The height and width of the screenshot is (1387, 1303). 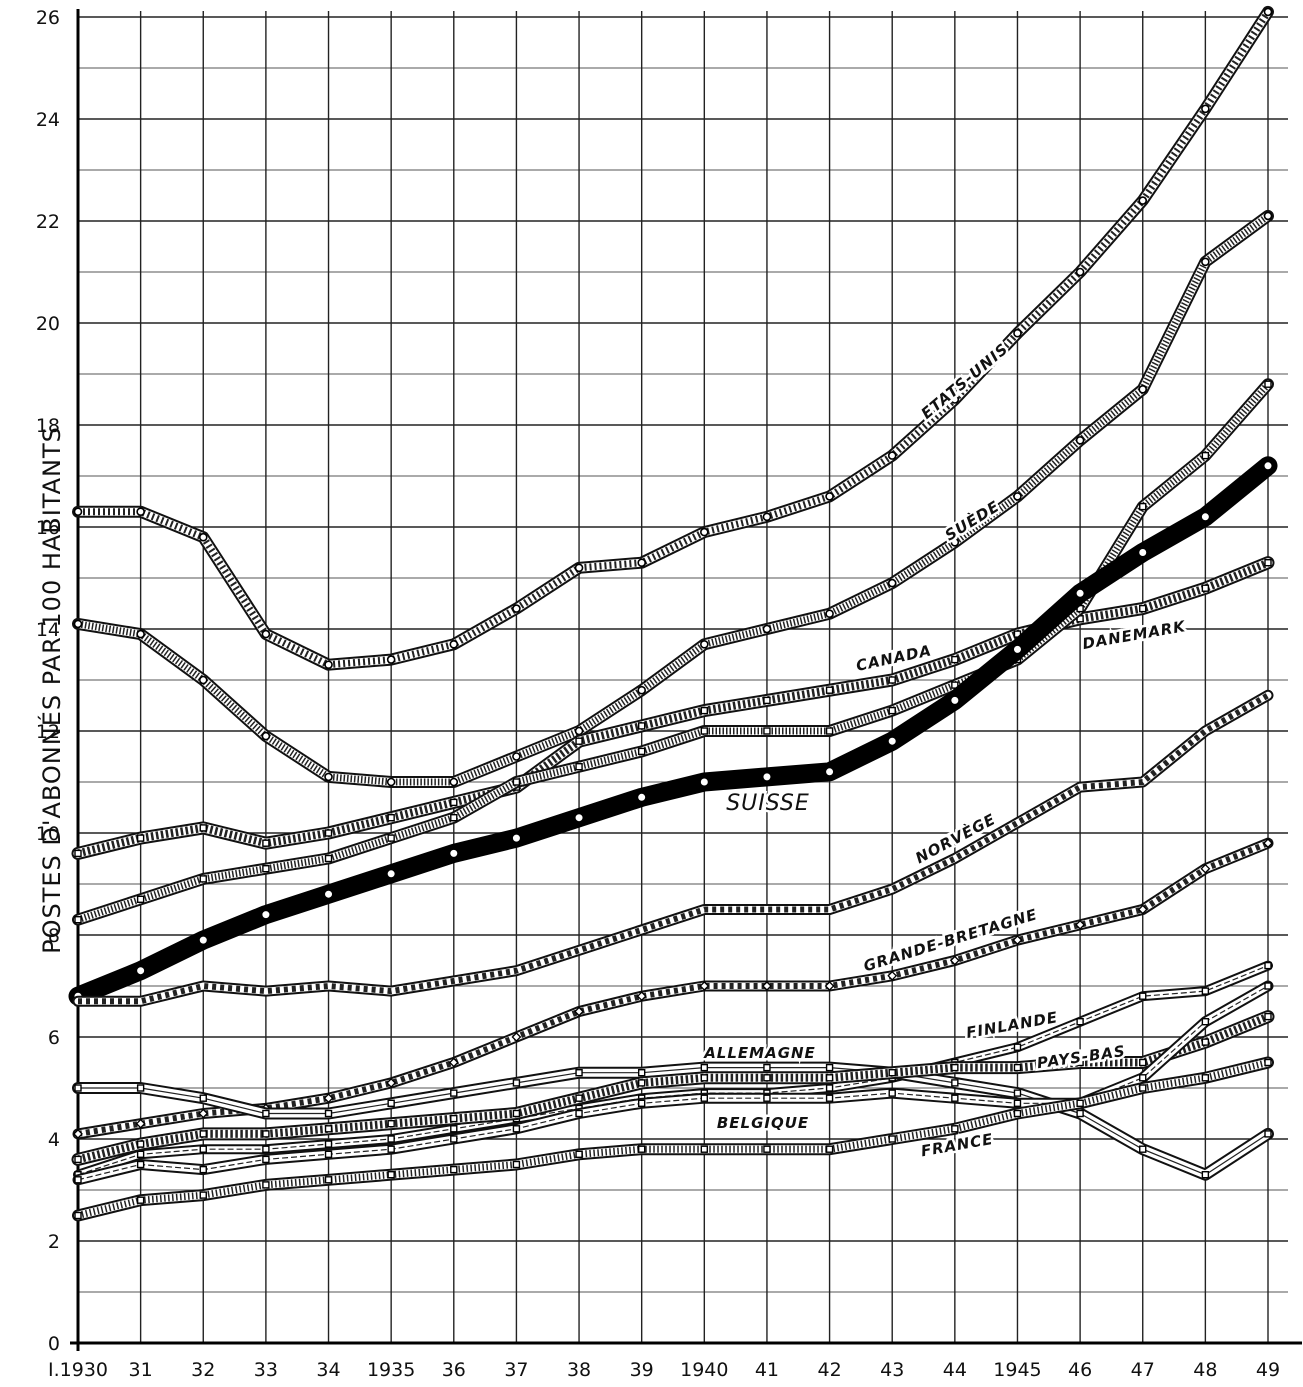 I want to click on y-tick-label: 20, so click(x=48, y=324).